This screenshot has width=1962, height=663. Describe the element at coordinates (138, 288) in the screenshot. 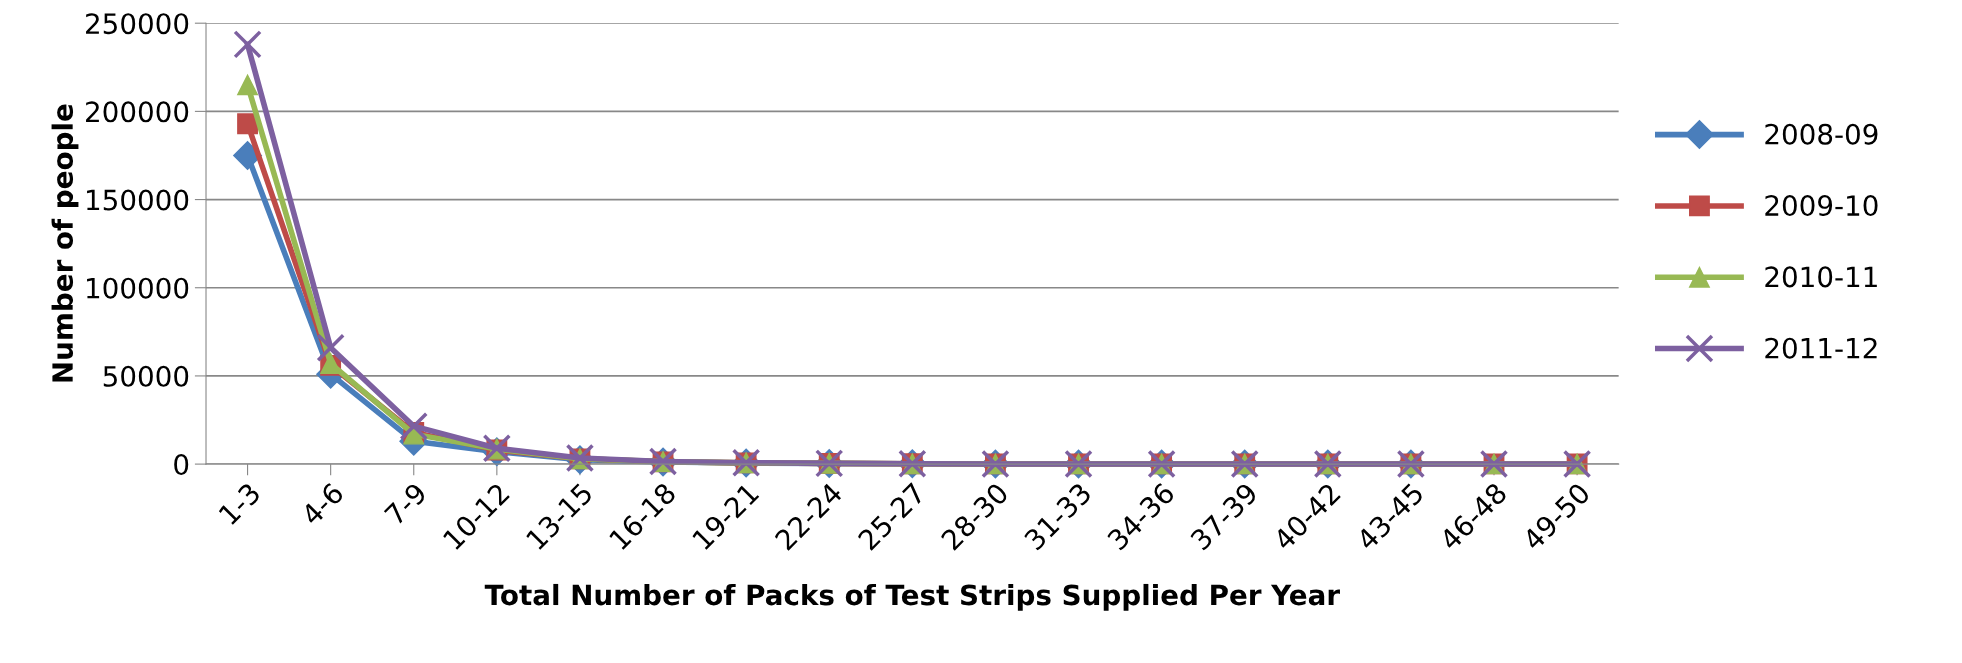

I see `y-tick-label: 100000` at that location.